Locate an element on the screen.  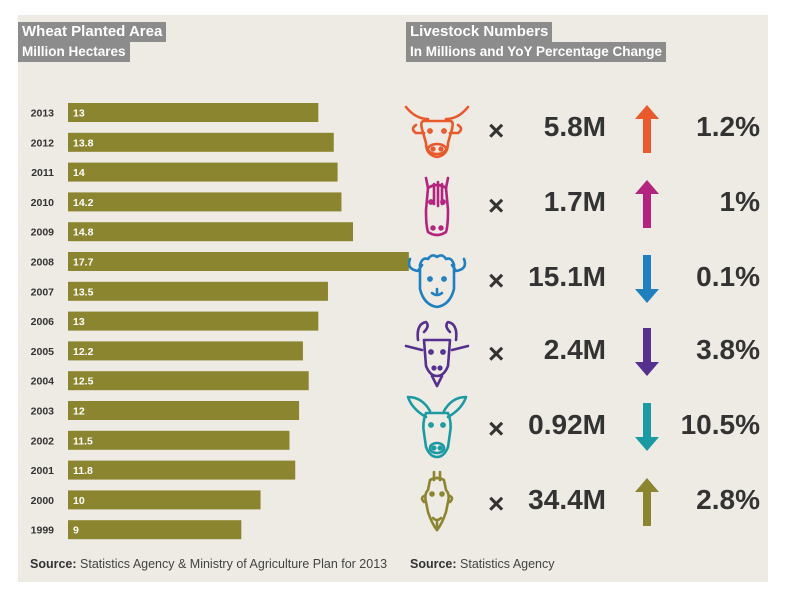
year-label: 2011 is located at coordinates (42, 173).